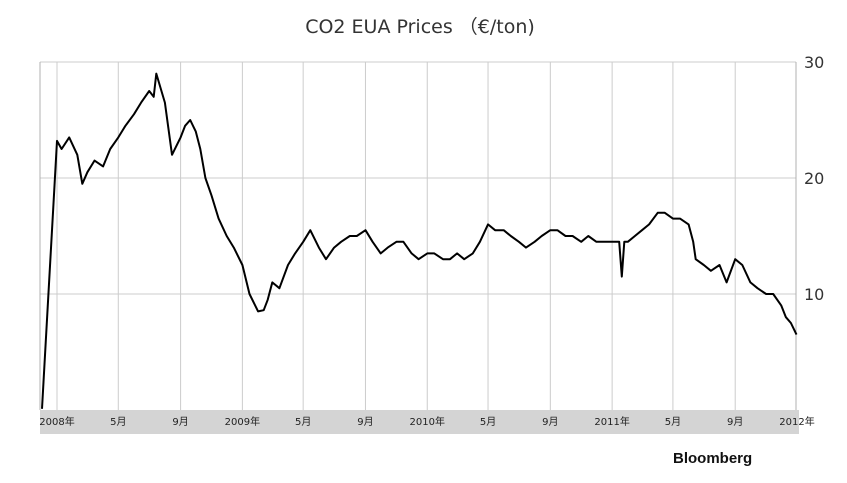 This screenshot has width=847, height=483. Describe the element at coordinates (814, 62) in the screenshot. I see `y-tick-label: 30` at that location.